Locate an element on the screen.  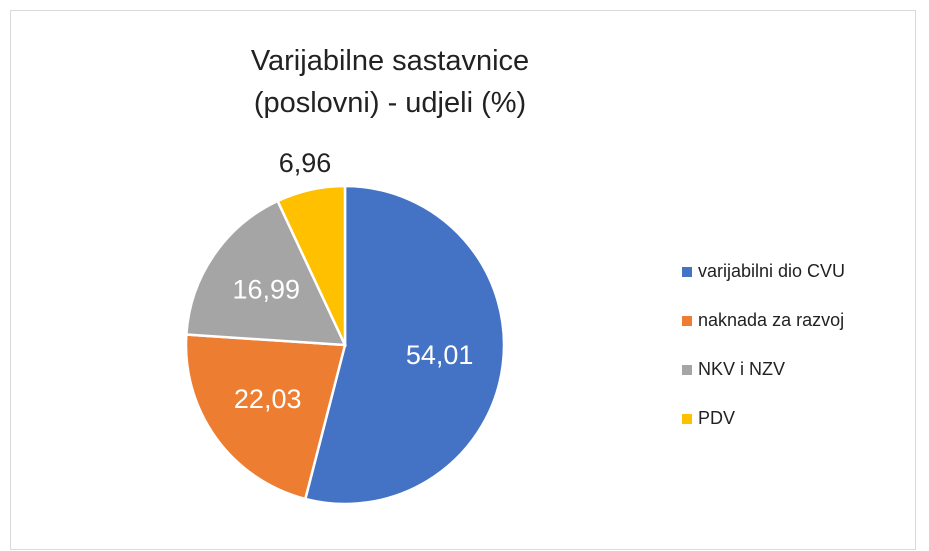
legend-label: NKV i NZV is located at coordinates (741, 369).